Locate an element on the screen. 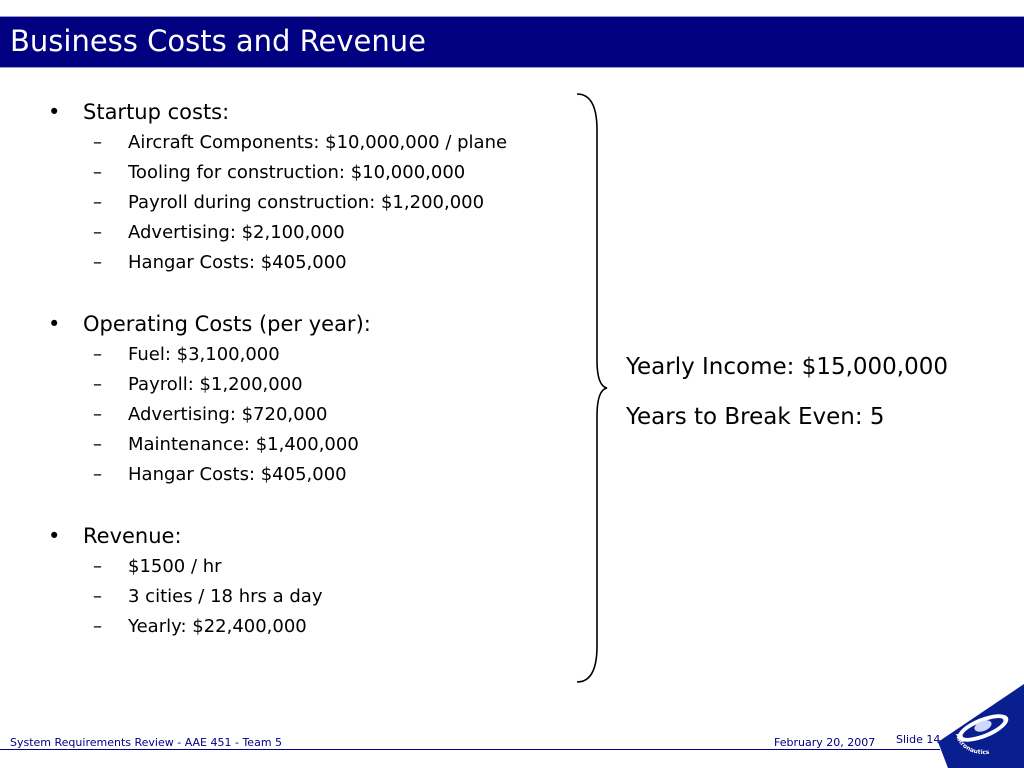  section-heading: • Operating Costs (per year): is located at coordinates (328, 324).